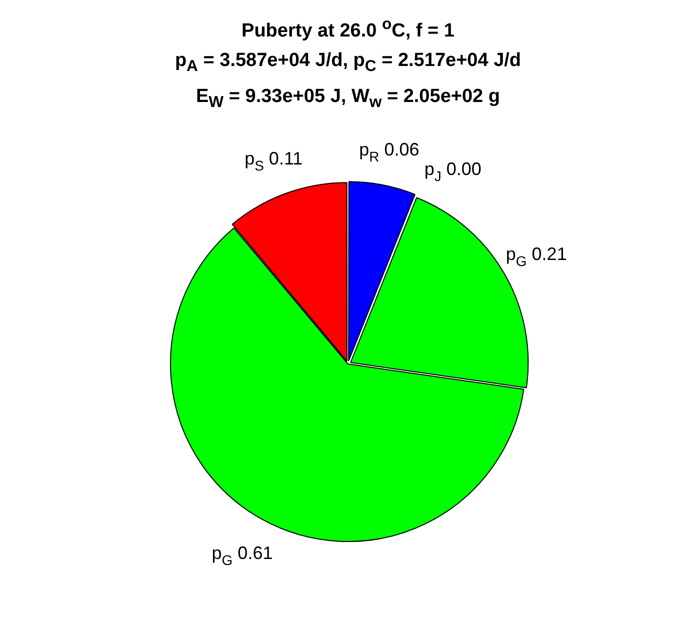 The height and width of the screenshot is (618, 696). I want to click on text: 0.00, so click(464, 169).